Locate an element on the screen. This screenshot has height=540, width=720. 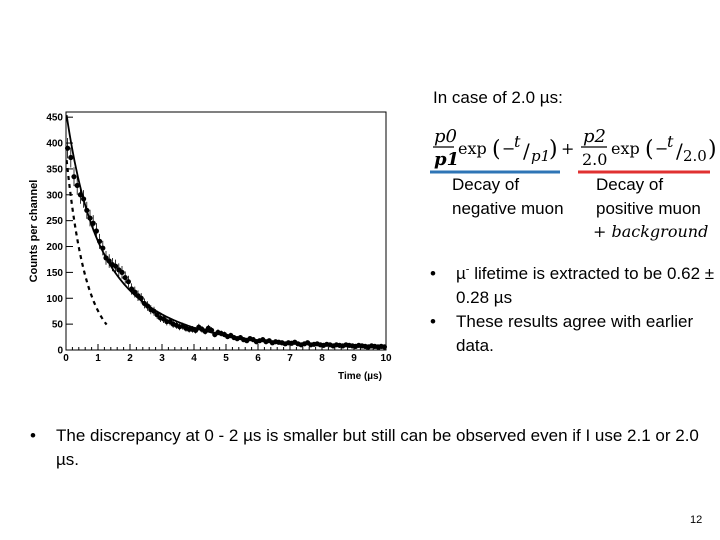
x-tick-label: 4 is located at coordinates (194, 358).